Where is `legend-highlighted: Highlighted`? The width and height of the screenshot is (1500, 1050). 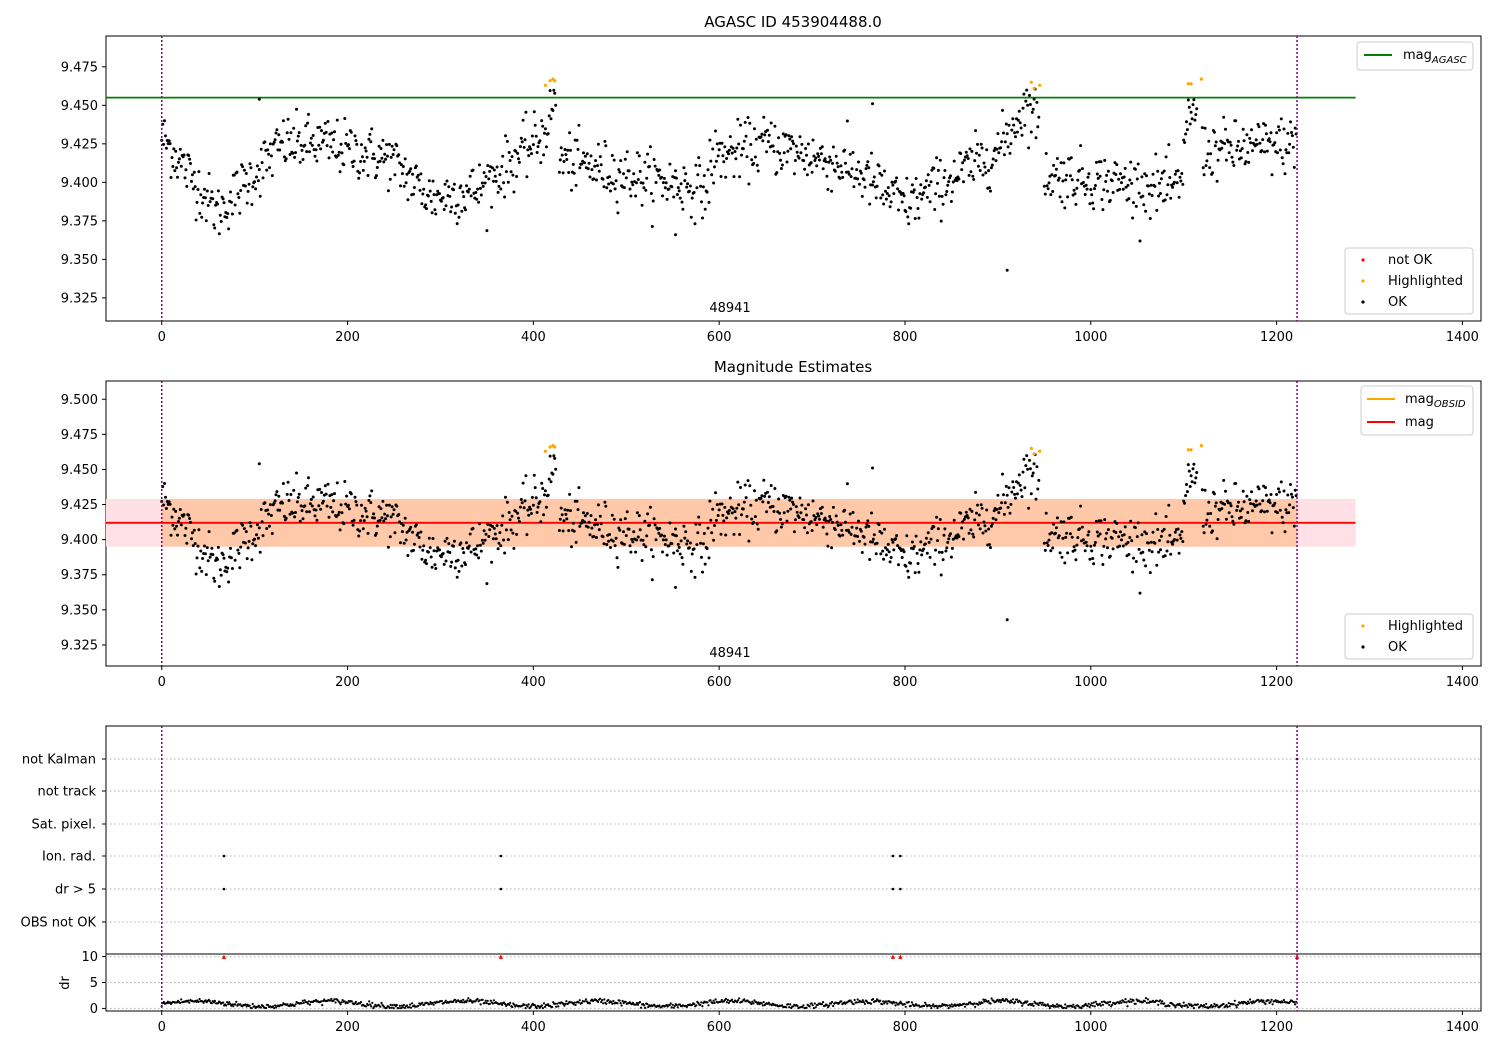 legend-highlighted: Highlighted is located at coordinates (1425, 281).